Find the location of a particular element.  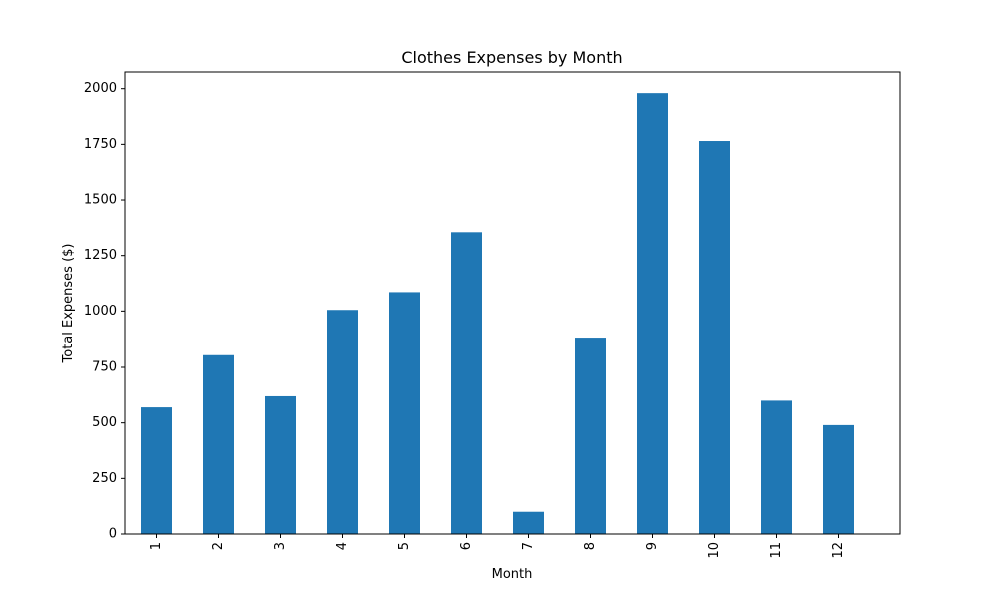

chart-title: Clothes Expenses by Month is located at coordinates (511, 57).